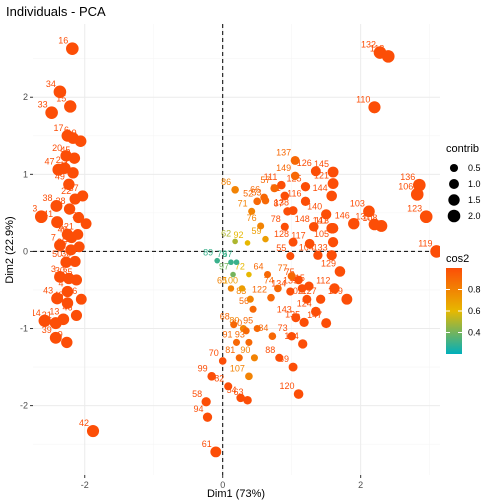 This screenshot has height=504, width=504. I want to click on data-point-label: 128, so click(281, 234).